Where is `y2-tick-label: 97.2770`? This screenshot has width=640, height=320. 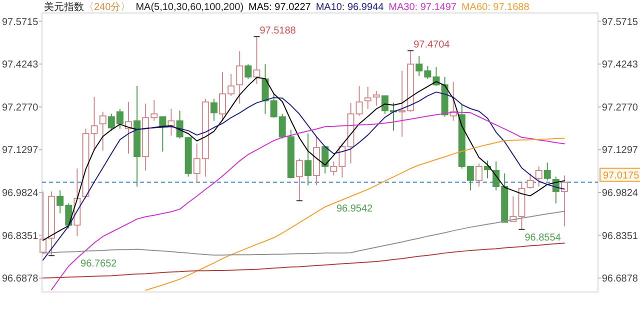 y2-tick-label: 97.2770 is located at coordinates (620, 108).